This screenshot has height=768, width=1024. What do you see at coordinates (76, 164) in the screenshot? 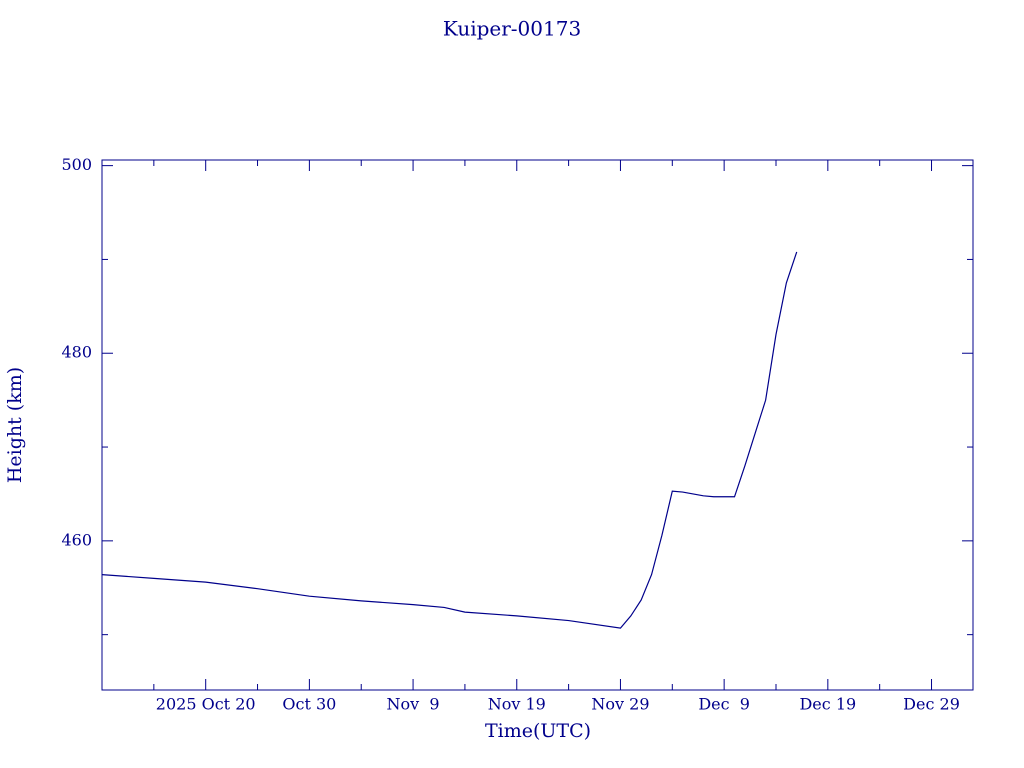
I see `y-tick-label: 500` at bounding box center [76, 164].